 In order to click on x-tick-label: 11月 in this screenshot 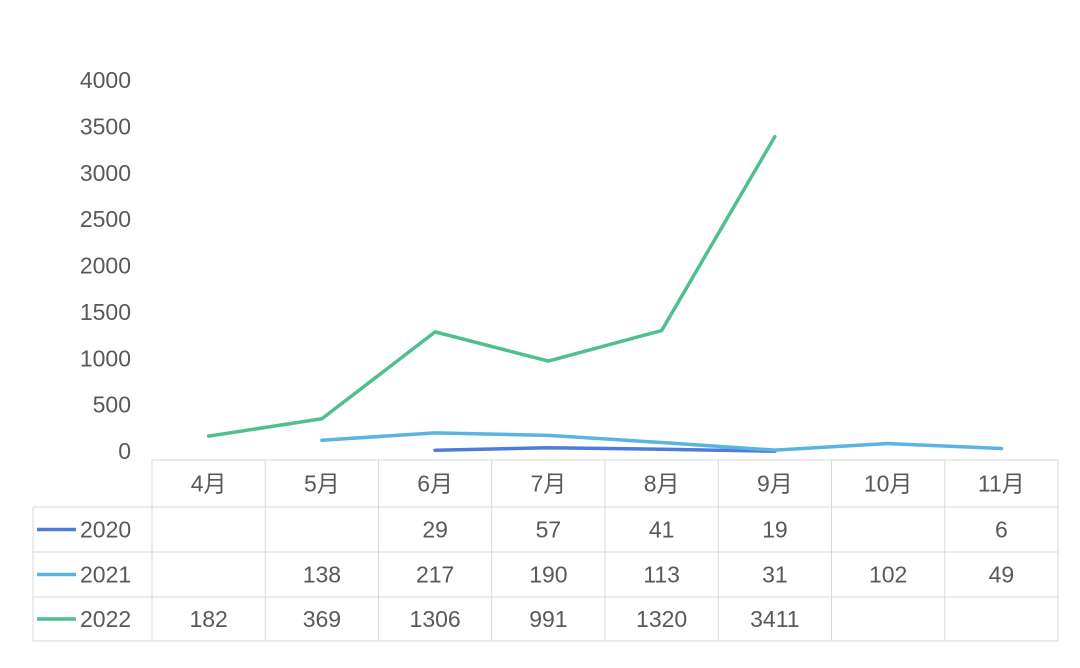, I will do `click(1001, 484)`.